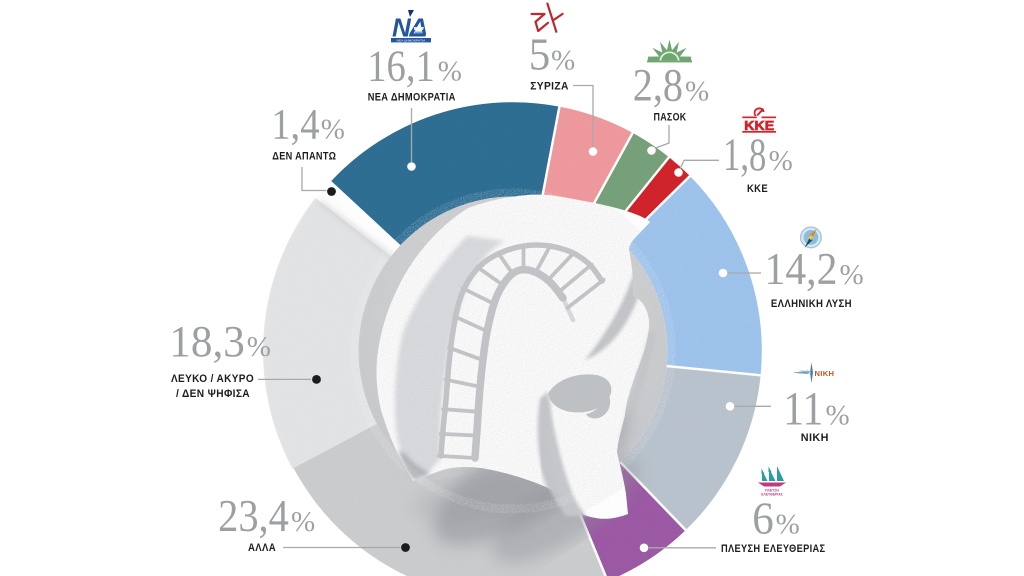 The height and width of the screenshot is (576, 1024). I want to click on svg-text: 6, so click(763, 517).